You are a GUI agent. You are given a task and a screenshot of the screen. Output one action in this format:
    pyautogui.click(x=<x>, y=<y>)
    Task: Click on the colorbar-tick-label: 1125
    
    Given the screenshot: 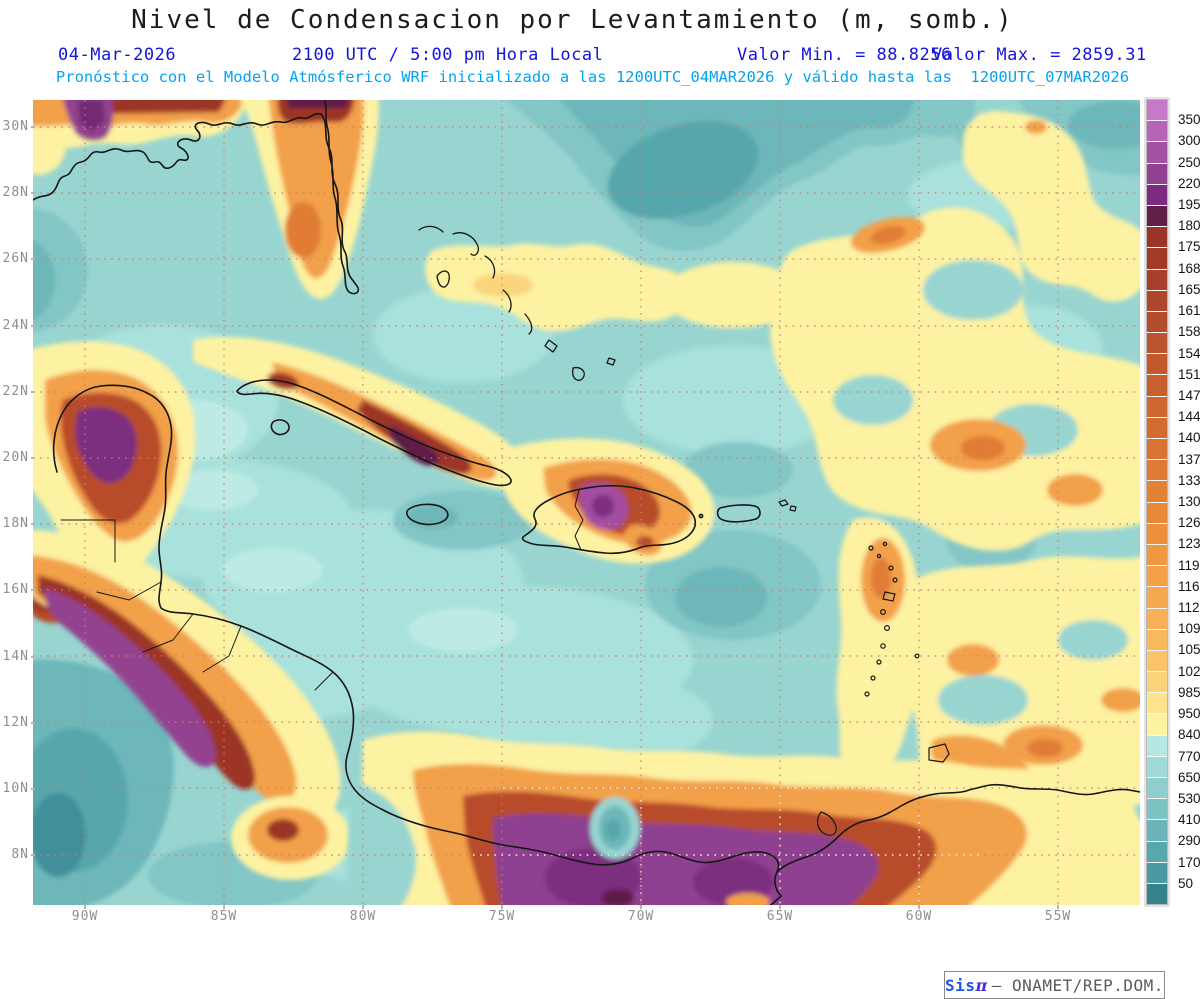 What is the action you would take?
    pyautogui.click(x=1189, y=608)
    